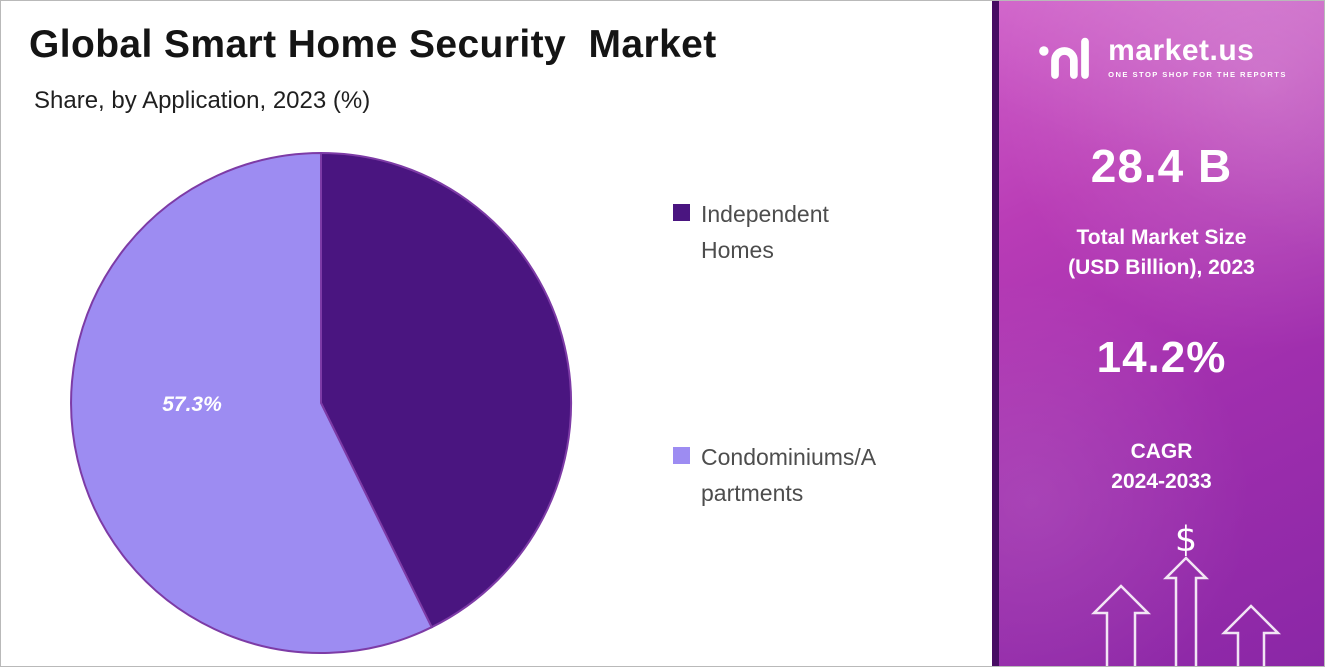 The height and width of the screenshot is (667, 1325). I want to click on logo-name: market.us, so click(1181, 50).